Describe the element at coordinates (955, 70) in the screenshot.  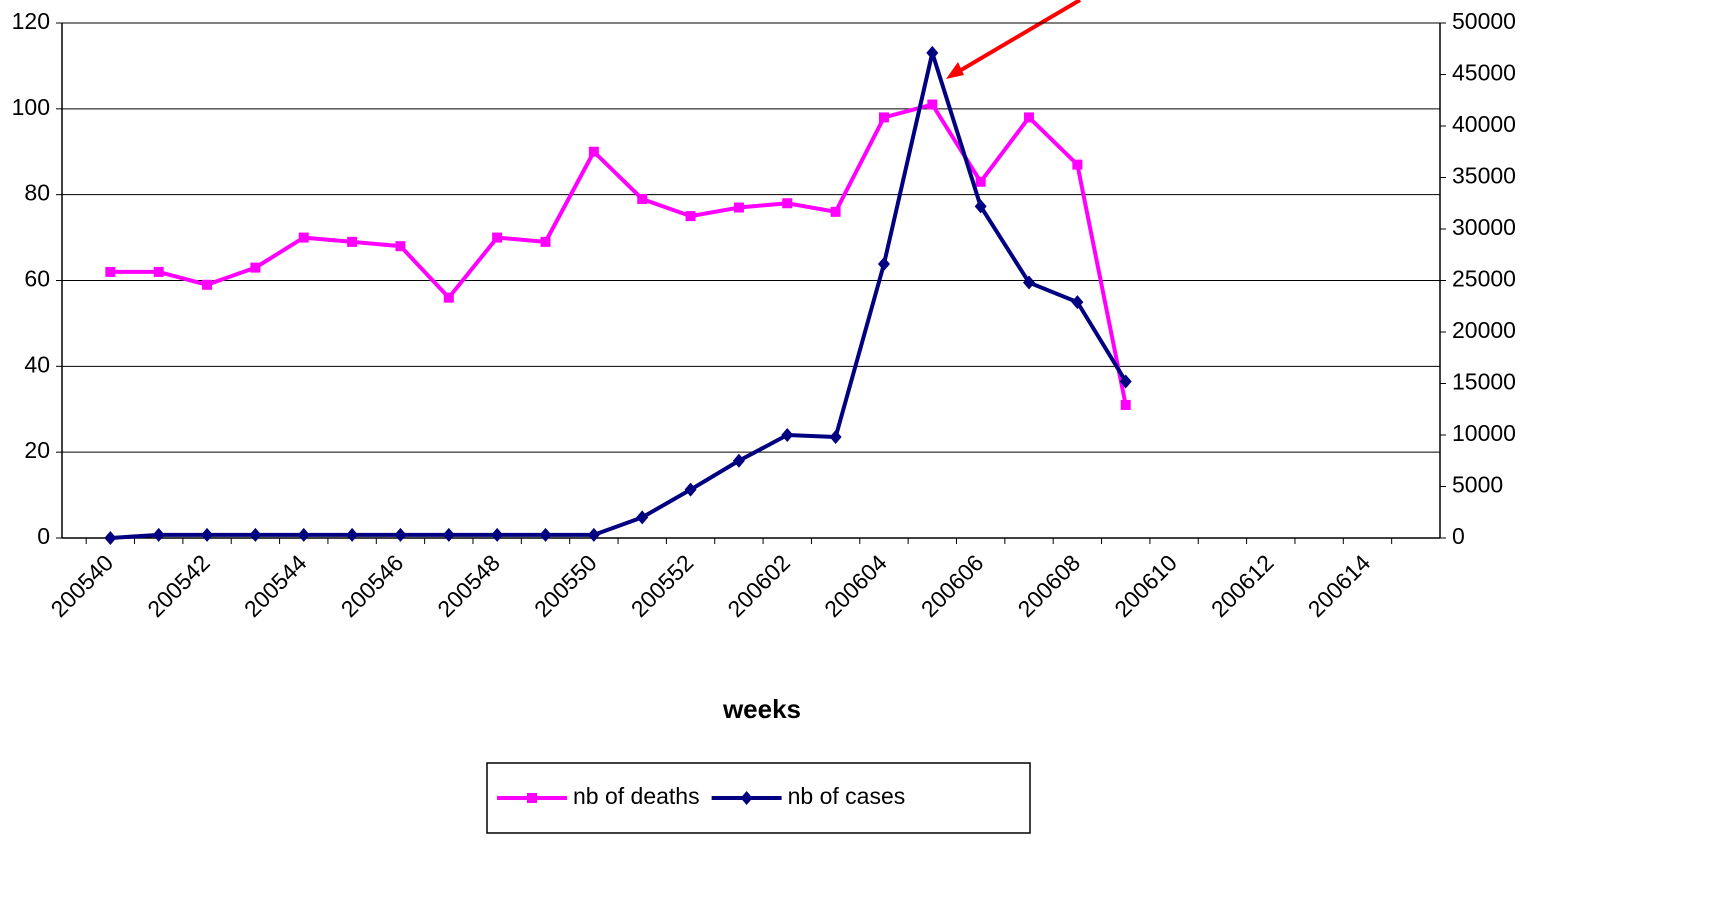
I see `annotation-arrowhead` at that location.